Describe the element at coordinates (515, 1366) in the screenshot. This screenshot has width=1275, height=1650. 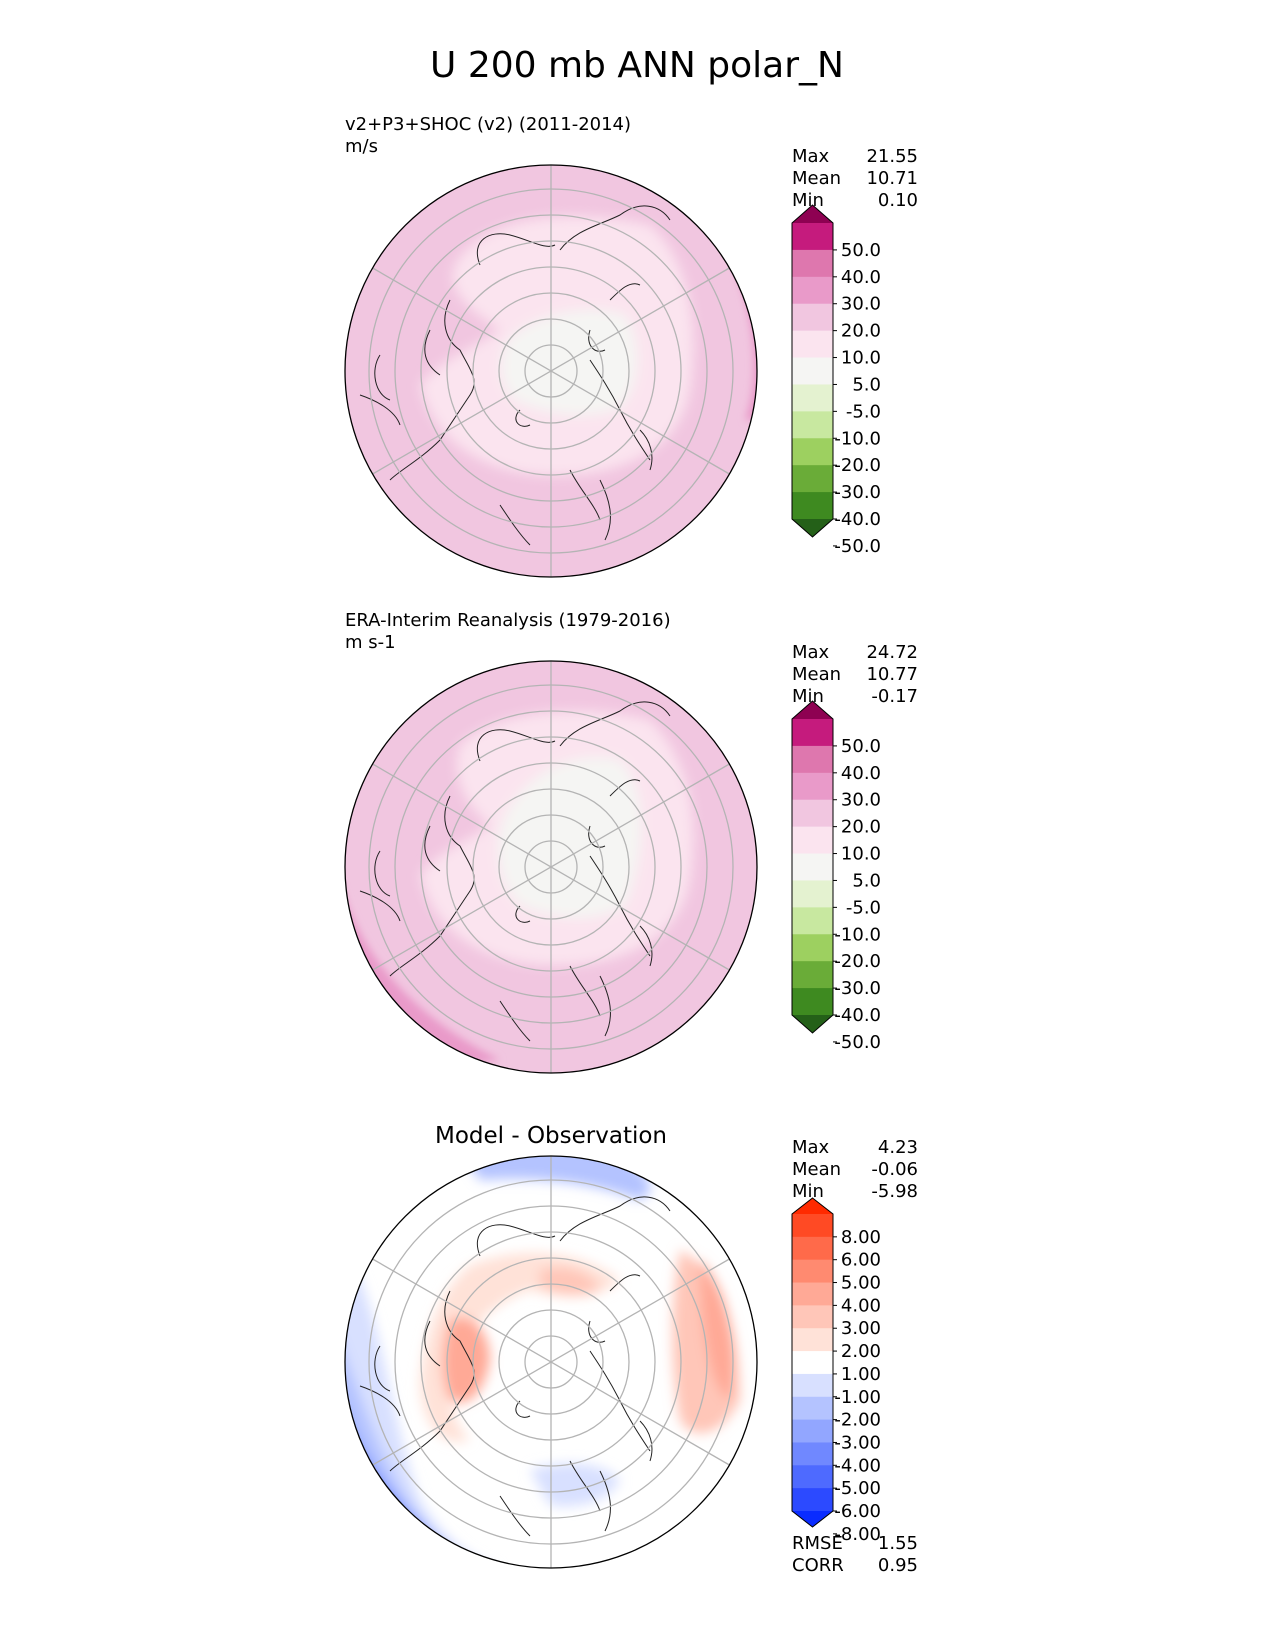
I see `panel-difference-coastlines` at that location.